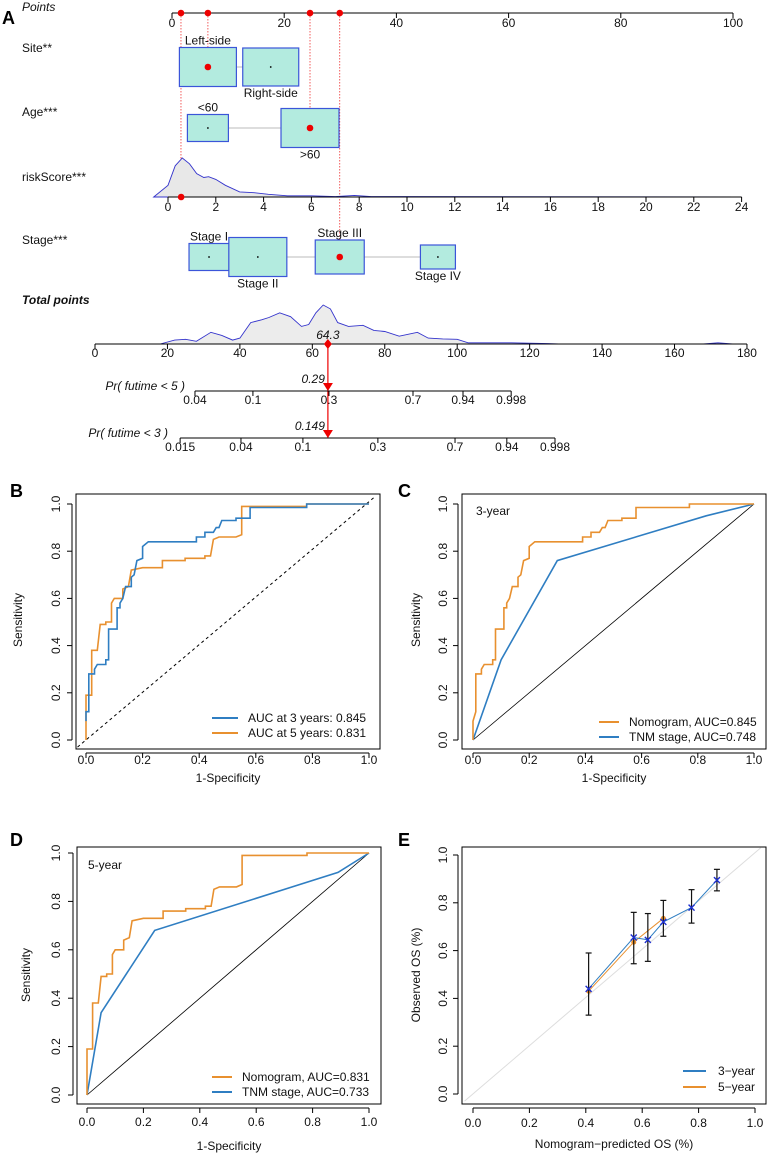  Describe the element at coordinates (438, 276) in the screenshot. I see `level-label: Stage IV` at that location.